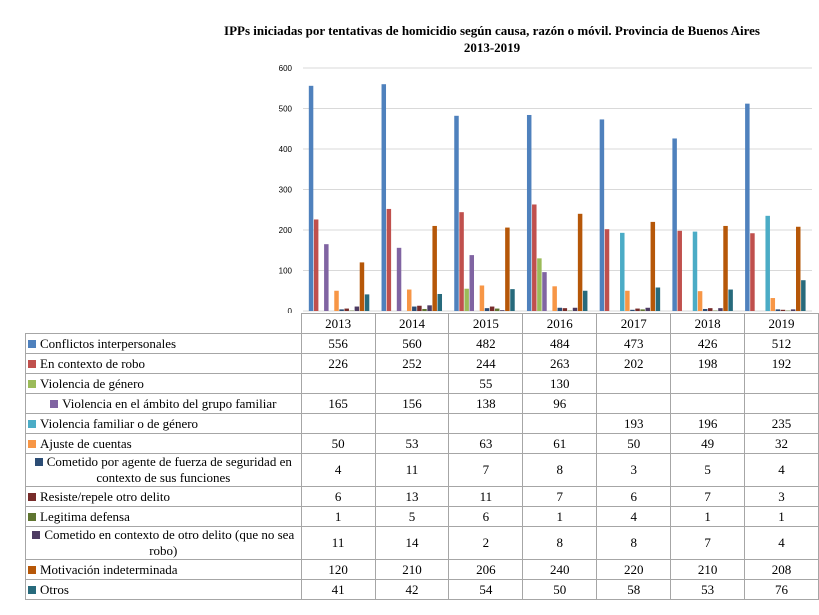 The height and width of the screenshot is (615, 819). I want to click on table-cell: 96, so click(560, 403).